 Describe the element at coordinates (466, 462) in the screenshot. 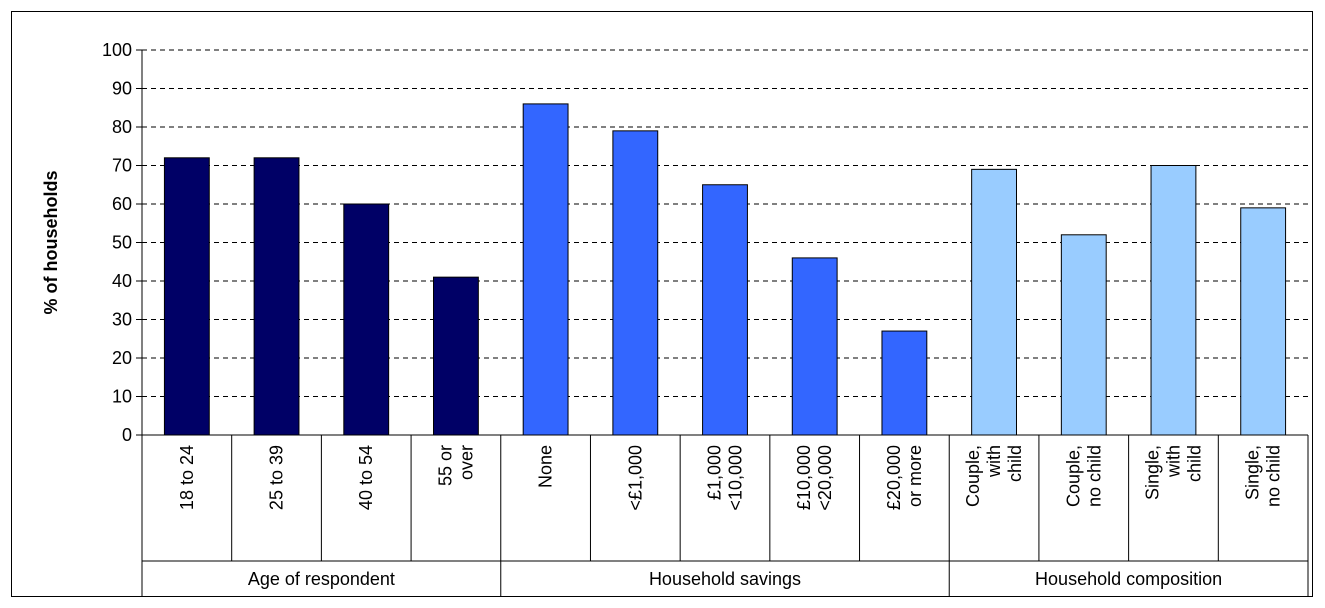

I see `x-category-label-line: over` at that location.